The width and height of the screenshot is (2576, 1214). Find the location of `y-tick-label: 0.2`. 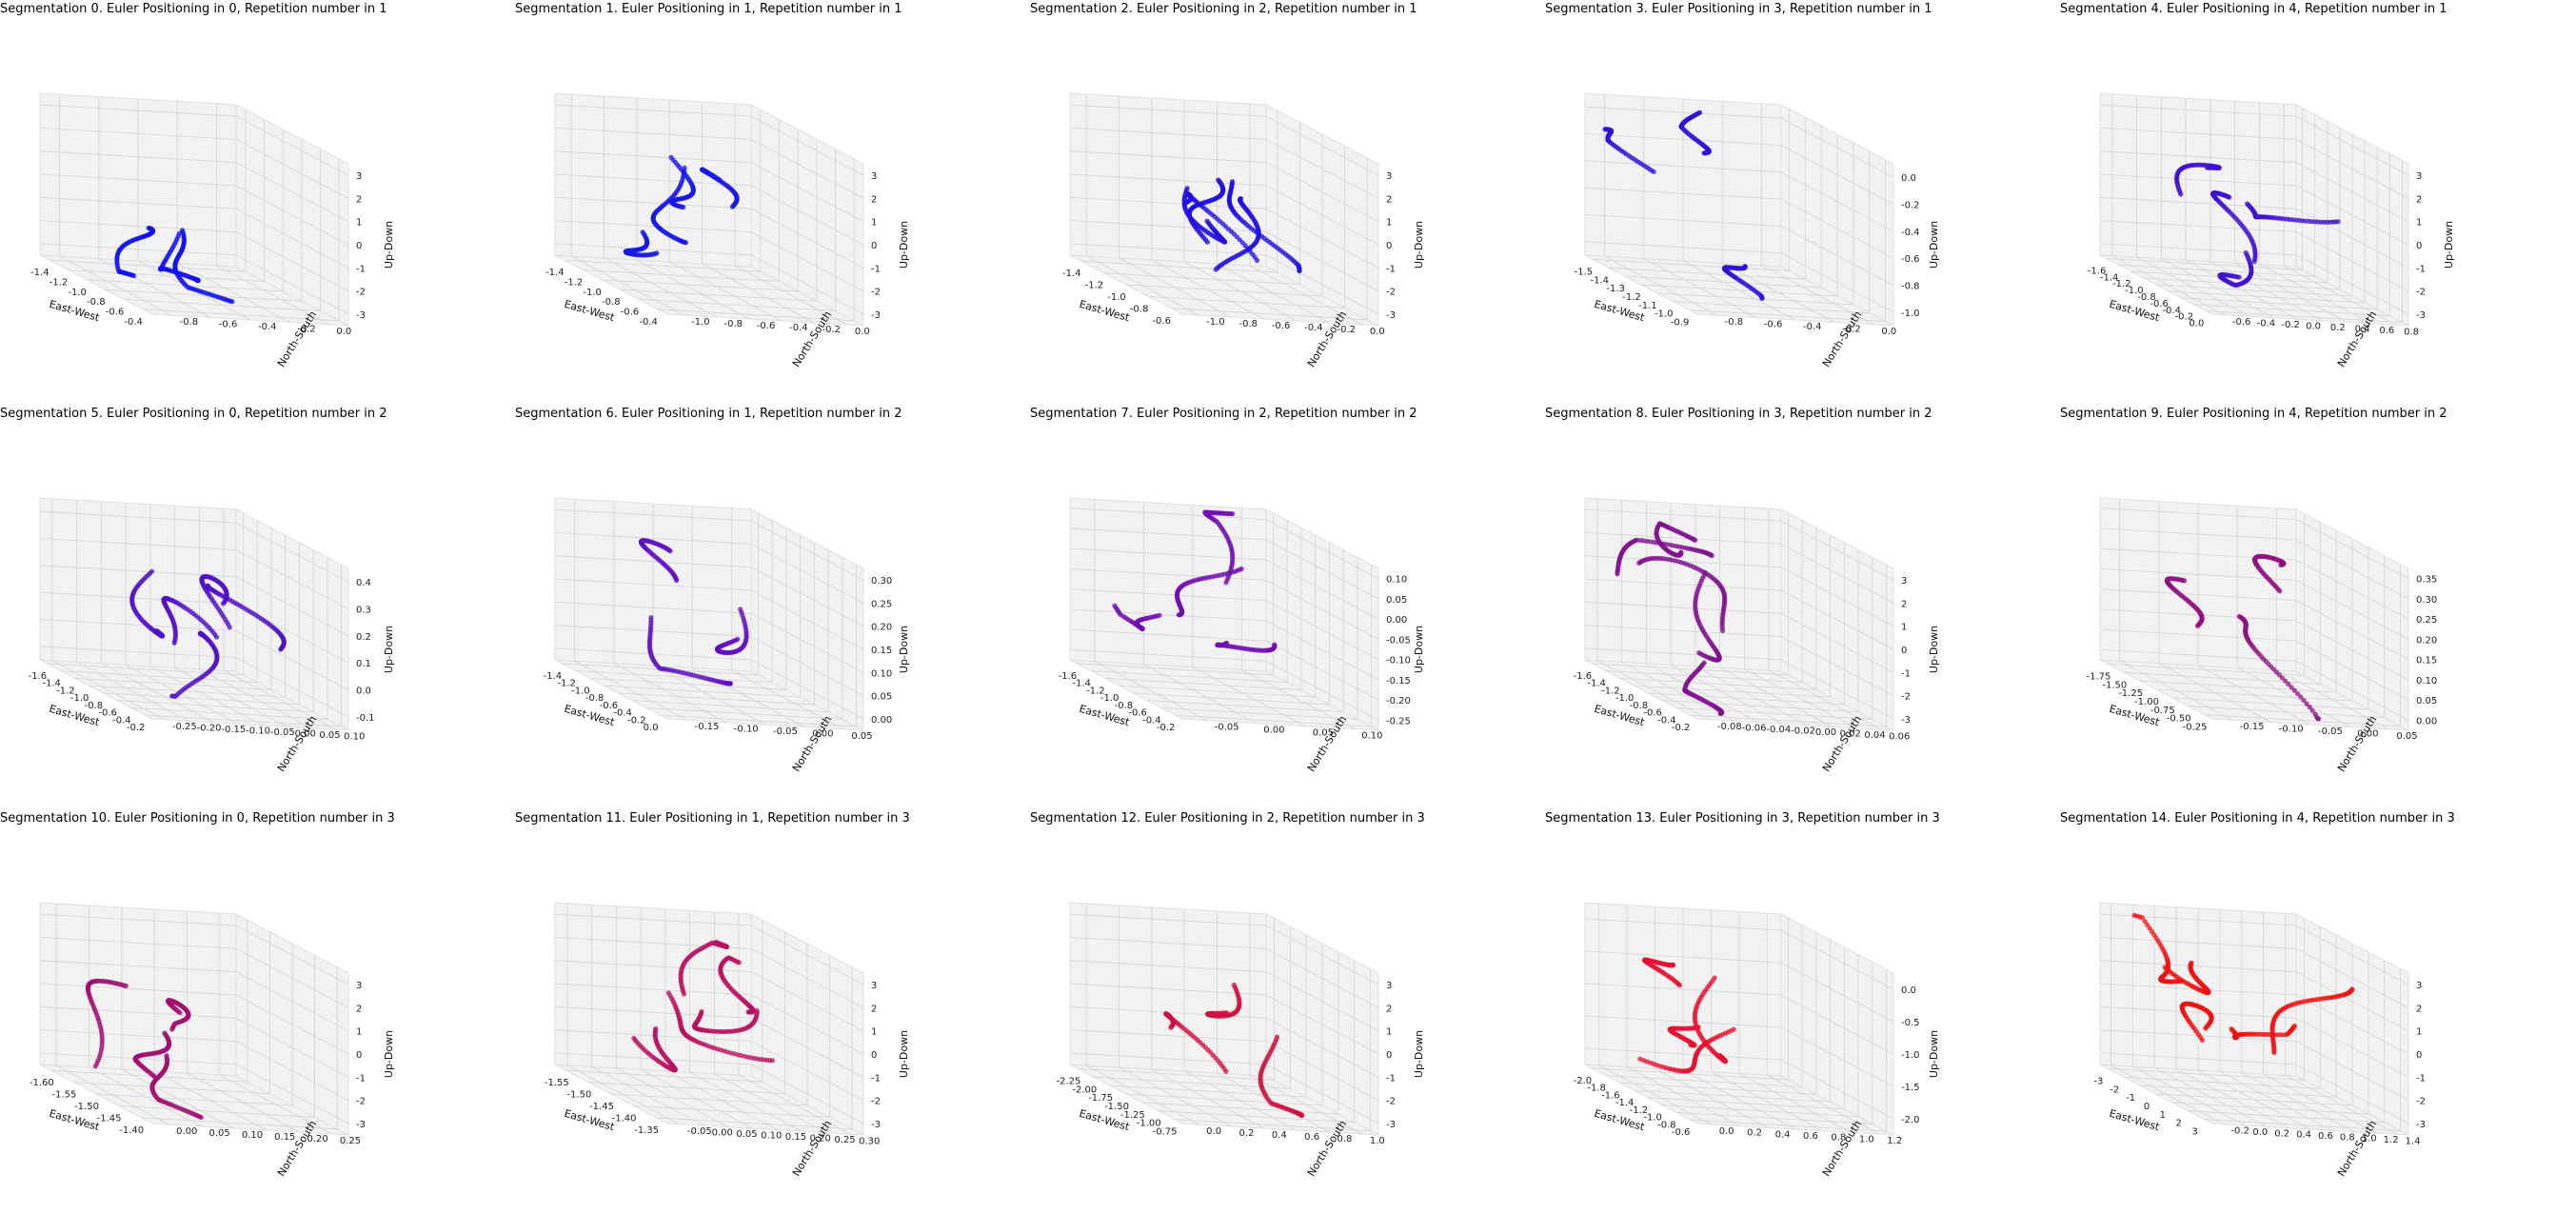

y-tick-label: 0.2 is located at coordinates (1754, 1133).